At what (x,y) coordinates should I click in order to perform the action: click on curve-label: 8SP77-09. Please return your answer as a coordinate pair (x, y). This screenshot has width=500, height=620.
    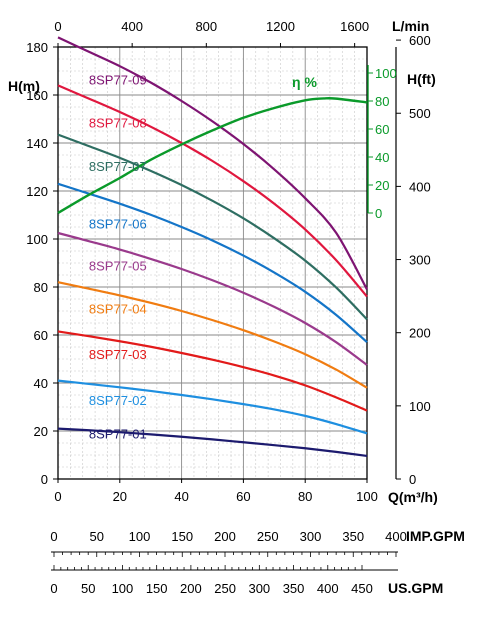
    Looking at the image, I should click on (118, 79).